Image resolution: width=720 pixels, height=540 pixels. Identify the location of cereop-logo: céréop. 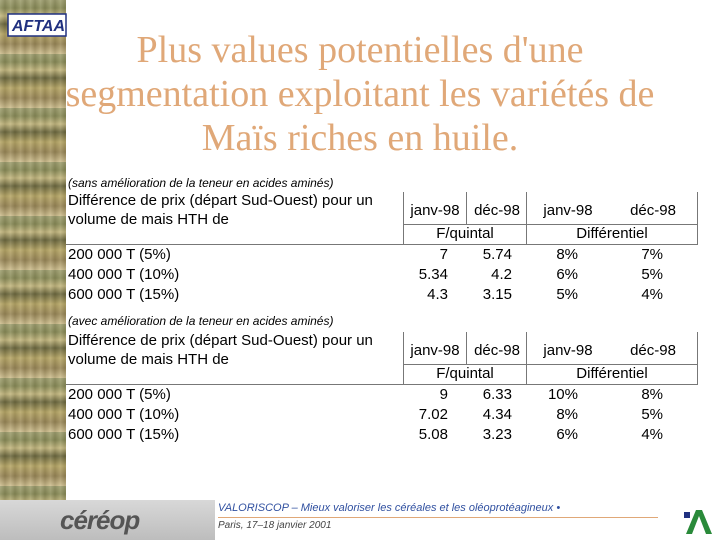
(100, 520).